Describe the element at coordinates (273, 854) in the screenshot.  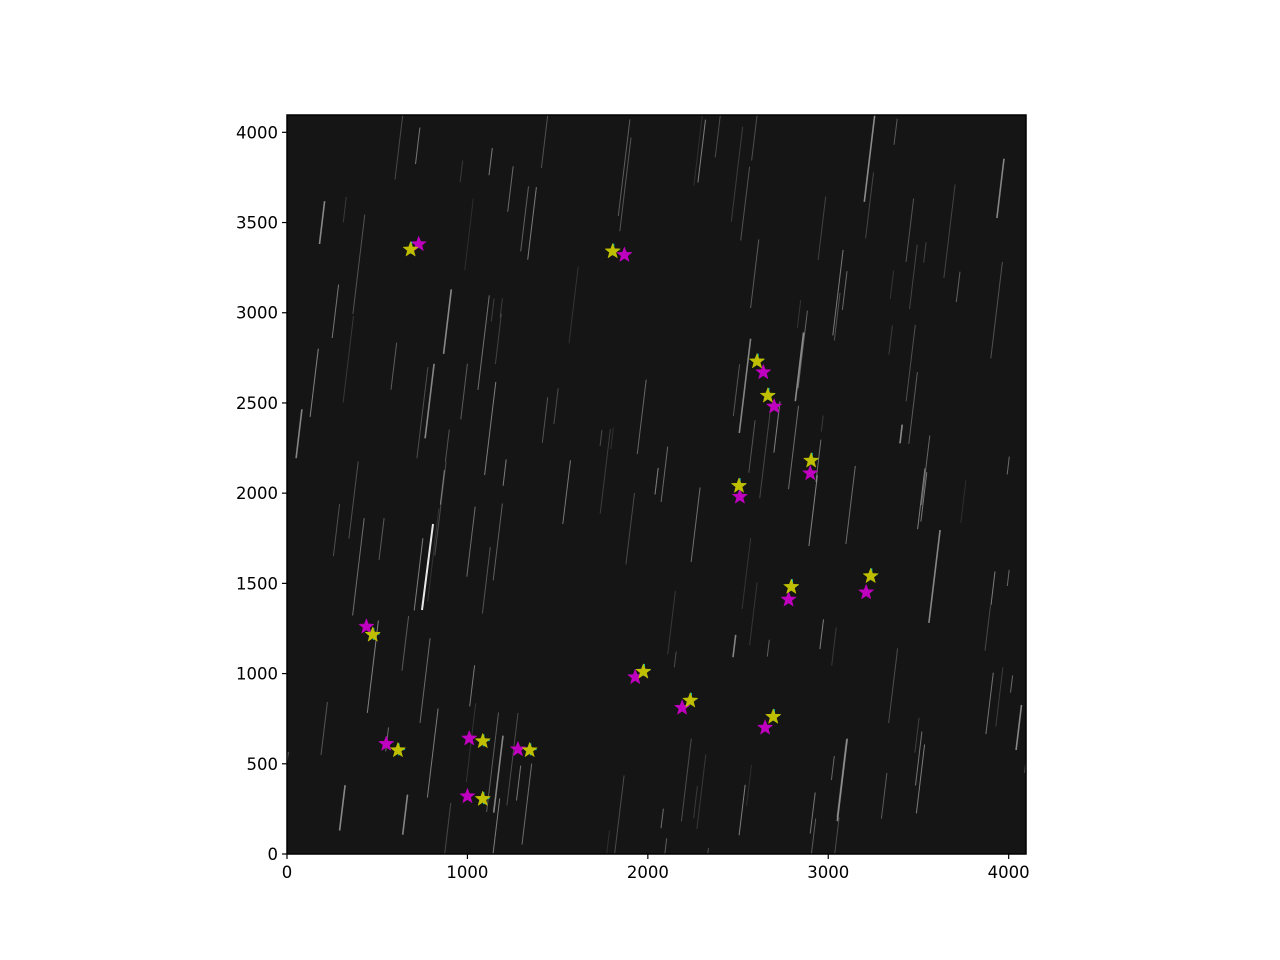
I see `y-tick-label: 0` at that location.